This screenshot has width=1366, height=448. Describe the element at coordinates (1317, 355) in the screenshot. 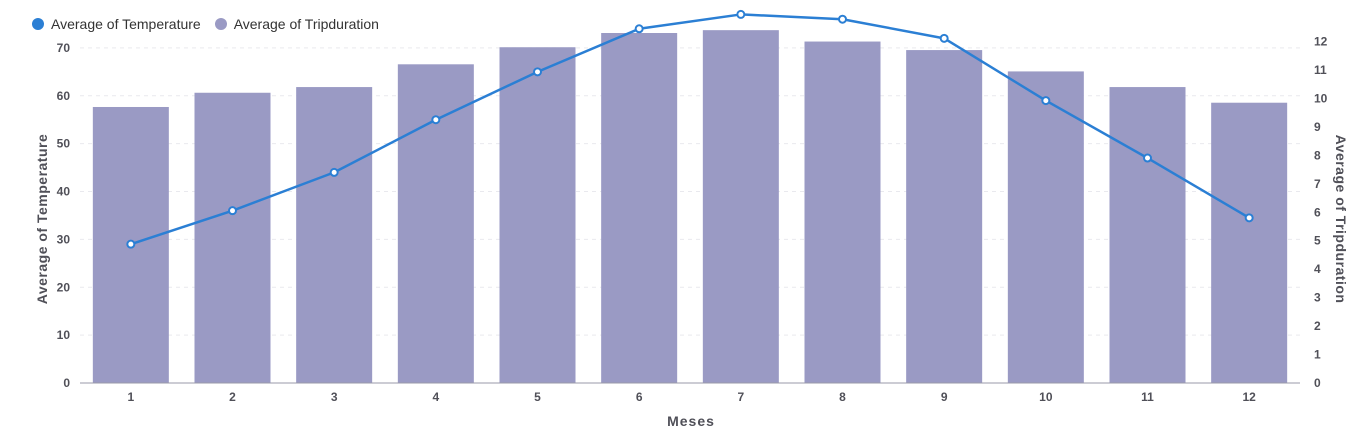

I see `y-right-tick-label: 1` at that location.